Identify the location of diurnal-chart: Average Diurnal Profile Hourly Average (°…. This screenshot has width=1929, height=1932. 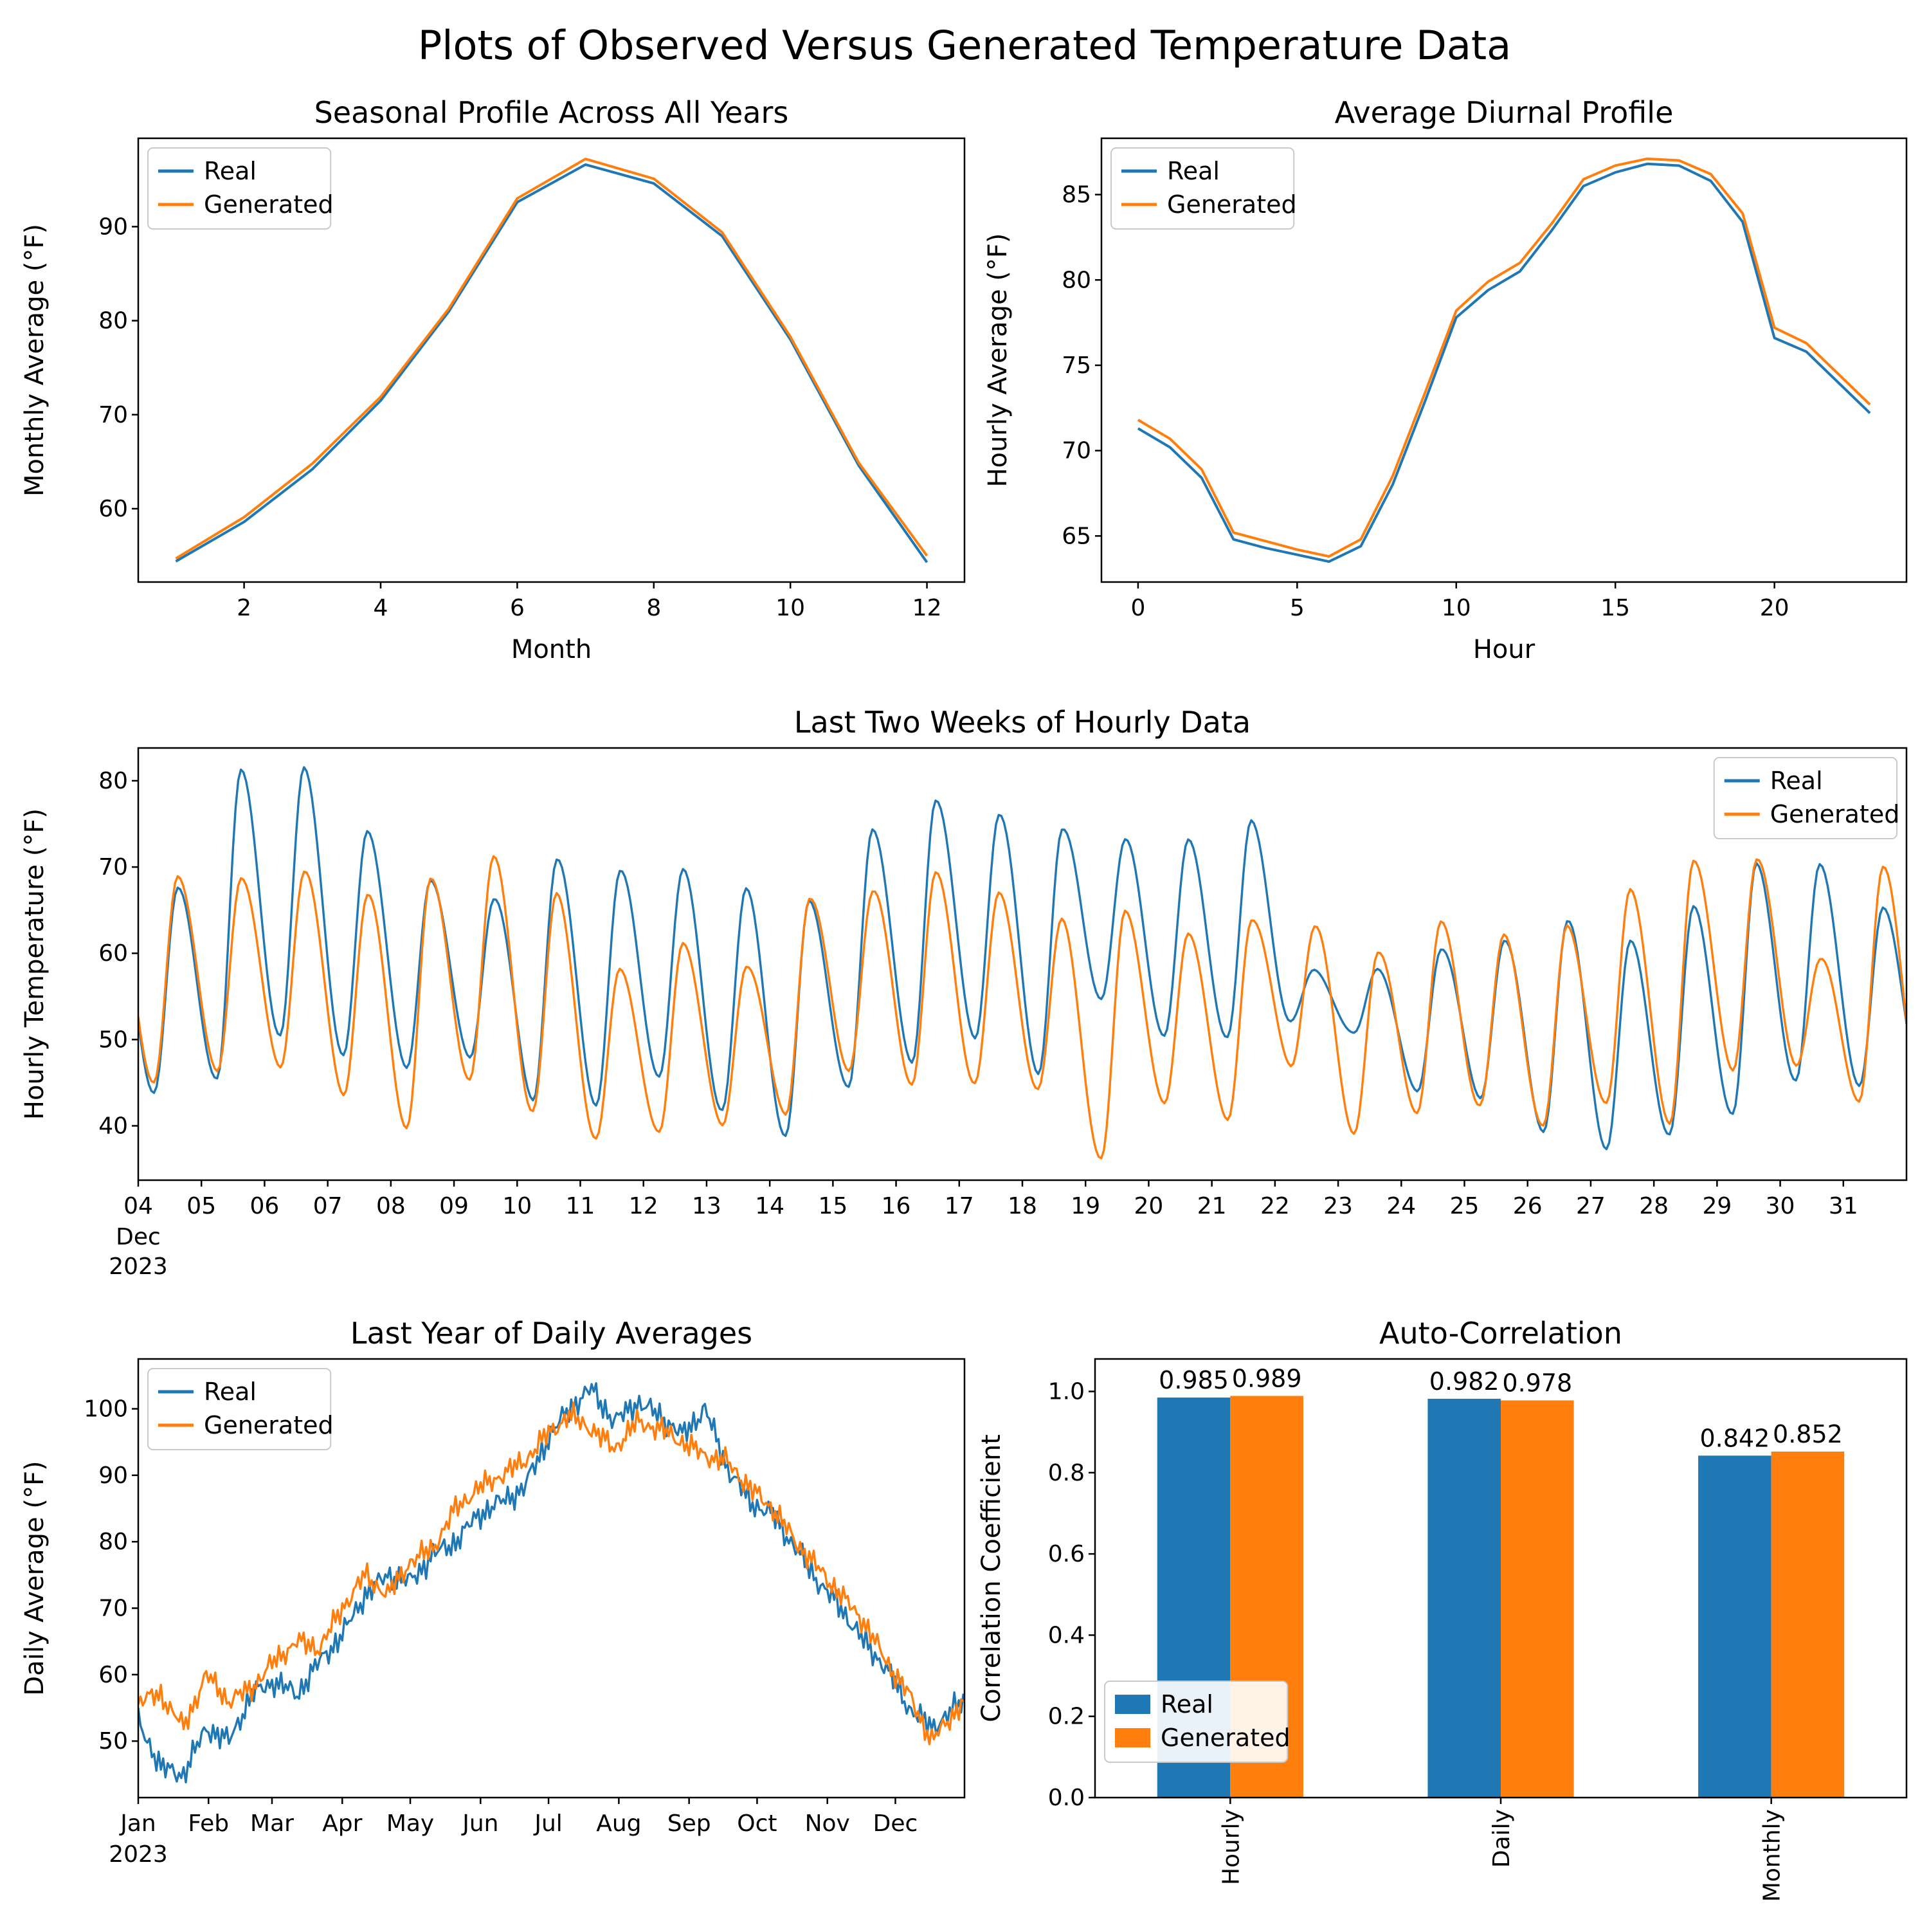
(1445, 379).